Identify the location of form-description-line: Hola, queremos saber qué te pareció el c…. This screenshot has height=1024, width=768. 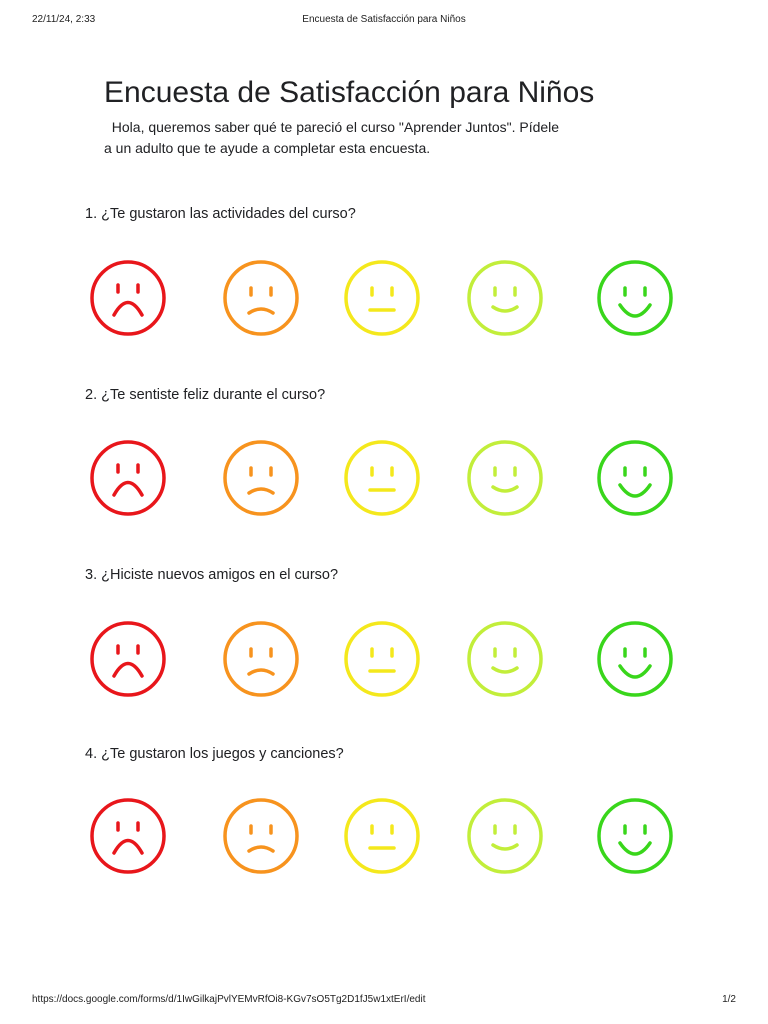
(332, 127).